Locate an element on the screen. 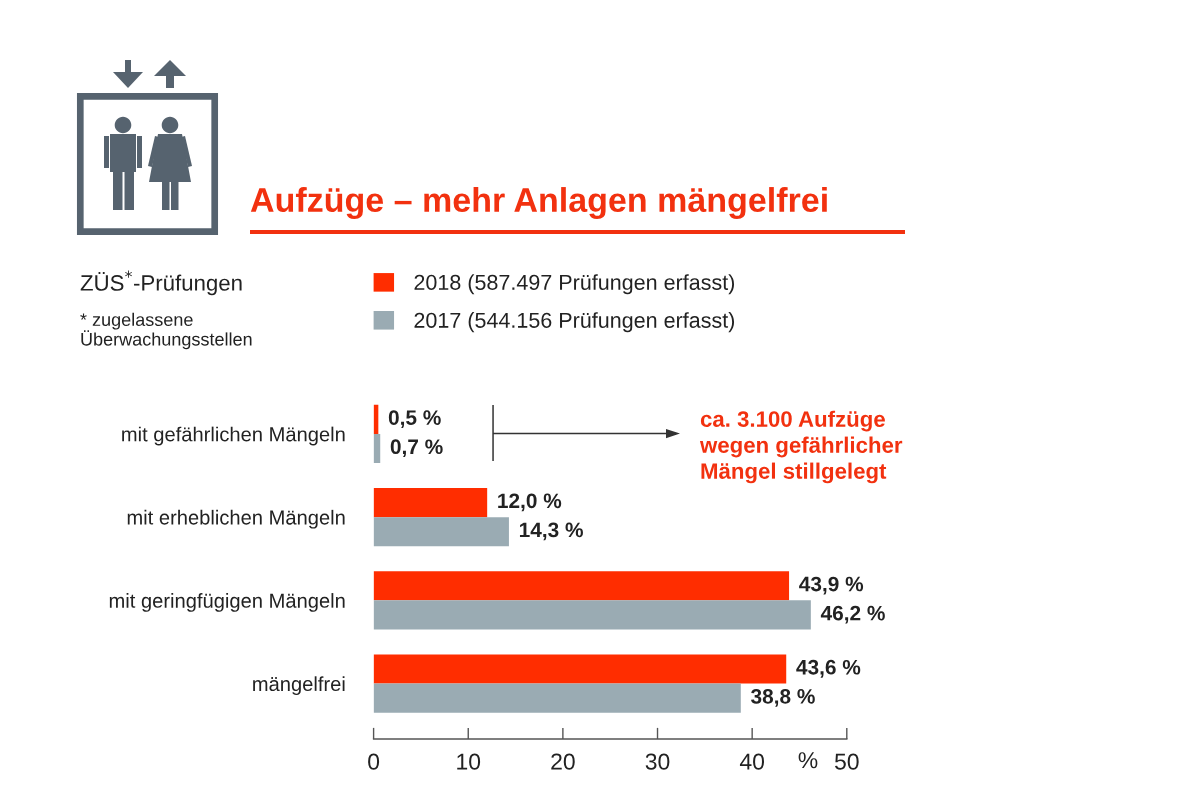  chart-title: Aufzüge – mehr Anlagen mängelfrei is located at coordinates (538, 203).